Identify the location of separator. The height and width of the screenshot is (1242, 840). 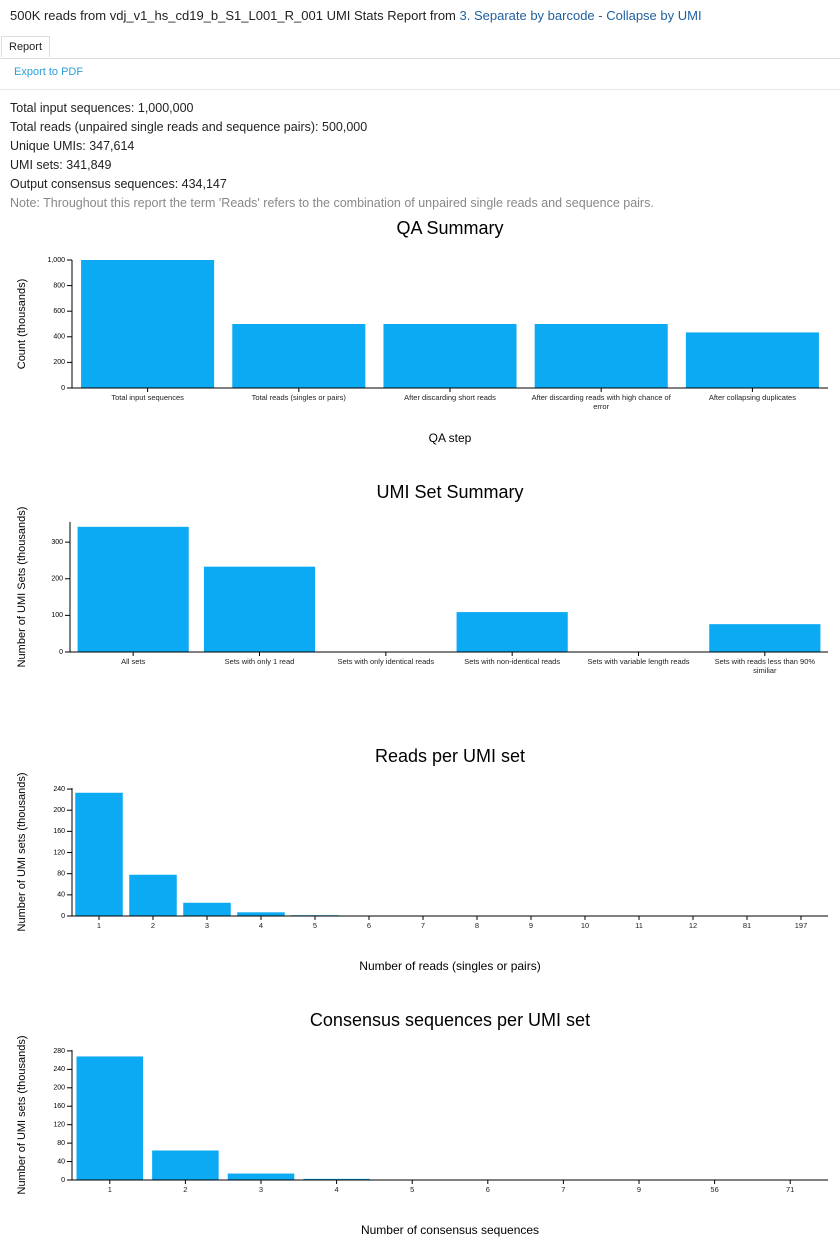
(420, 89).